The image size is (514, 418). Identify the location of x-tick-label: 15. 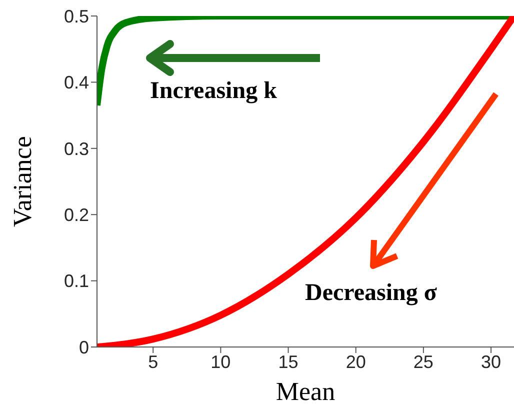
(288, 362).